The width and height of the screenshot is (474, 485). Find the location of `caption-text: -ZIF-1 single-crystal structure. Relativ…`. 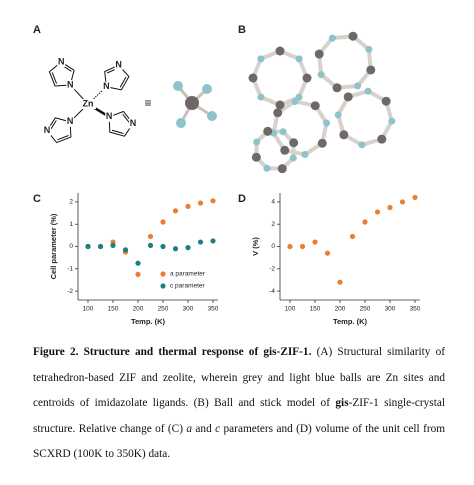

caption-text: -ZIF-1 single-crystal structure. Relativ… is located at coordinates (239, 416).